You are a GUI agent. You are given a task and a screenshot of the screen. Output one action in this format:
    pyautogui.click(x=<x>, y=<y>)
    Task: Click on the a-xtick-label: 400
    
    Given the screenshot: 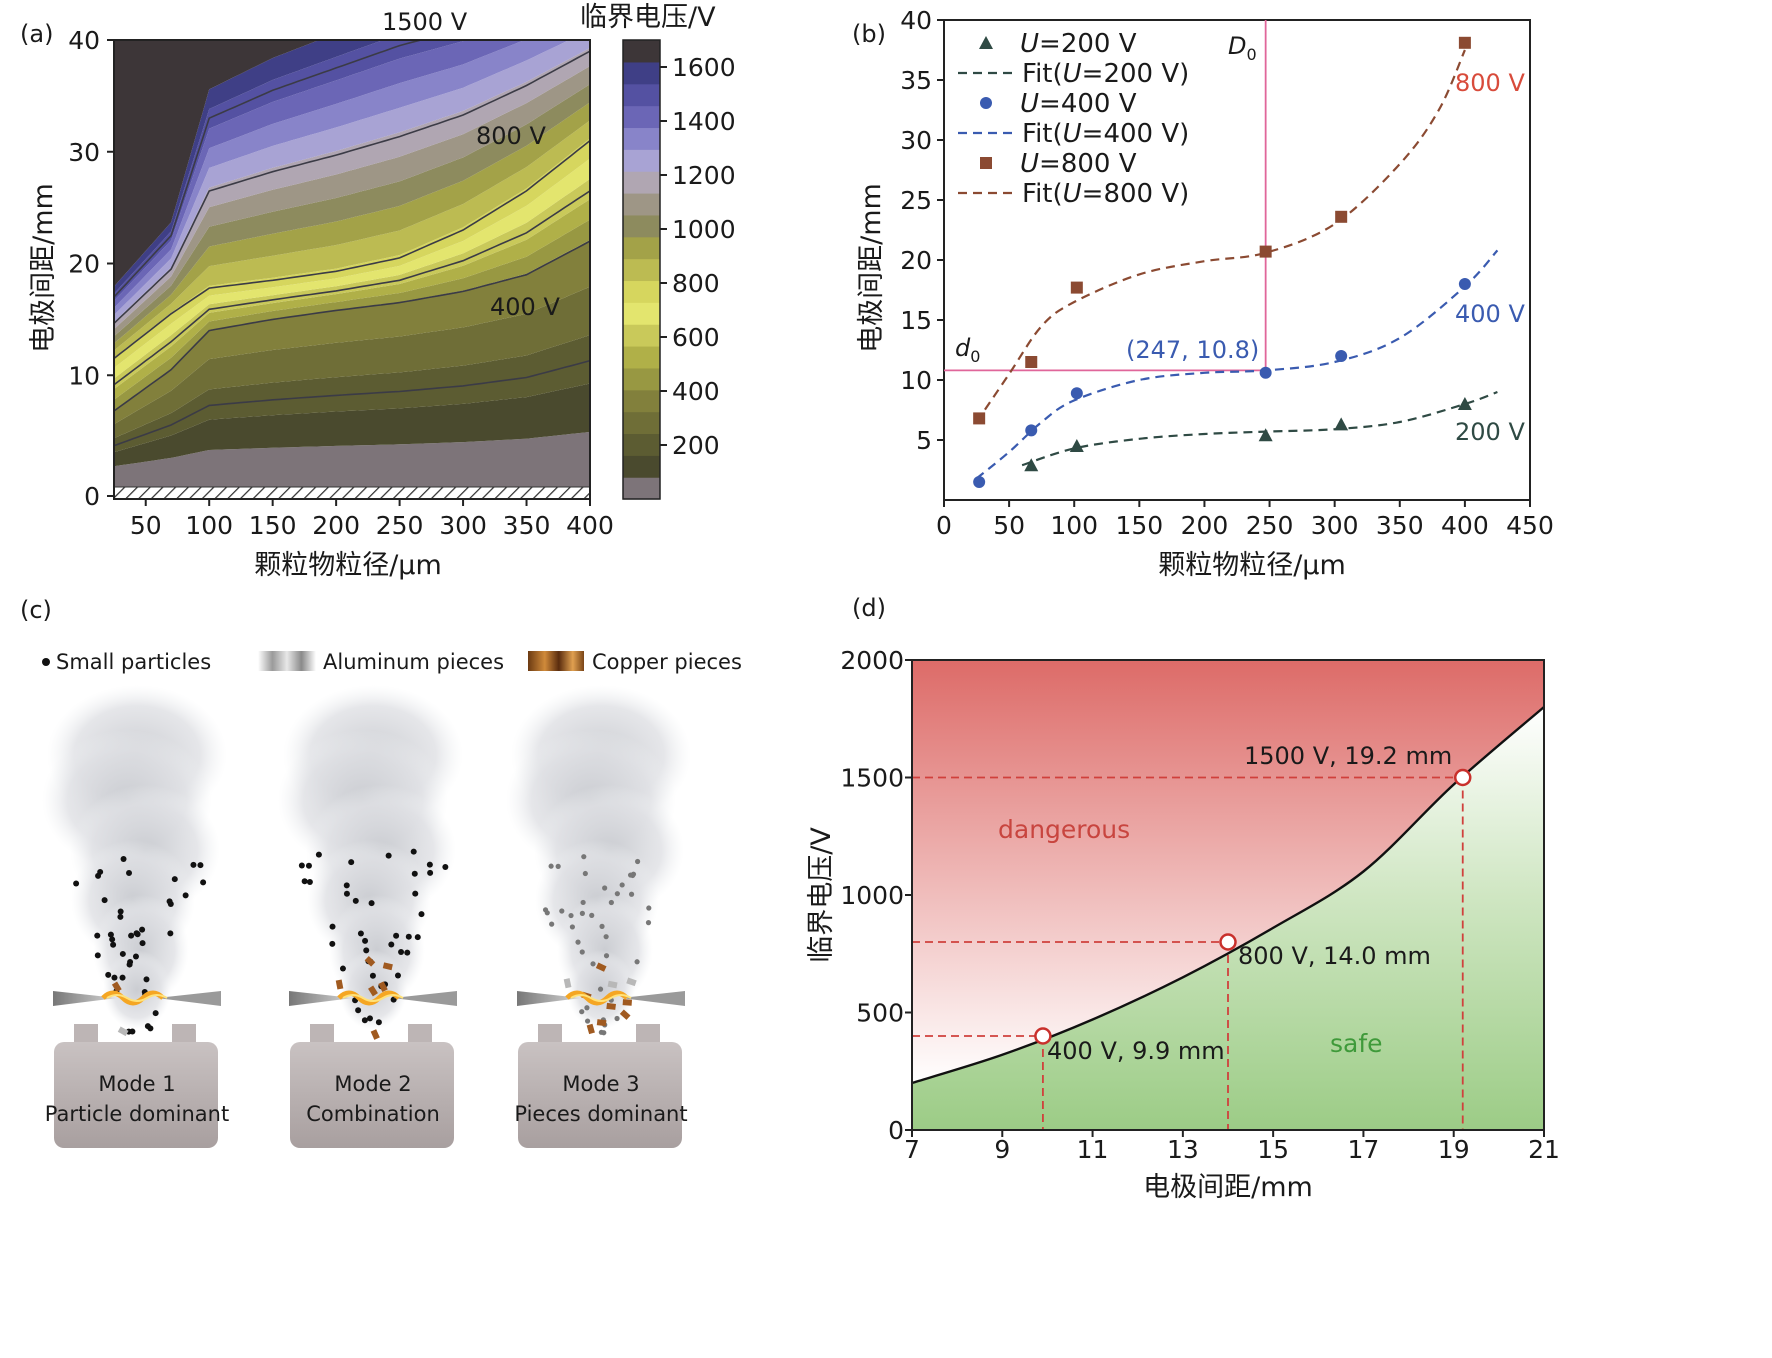 What is the action you would take?
    pyautogui.click(x=590, y=525)
    